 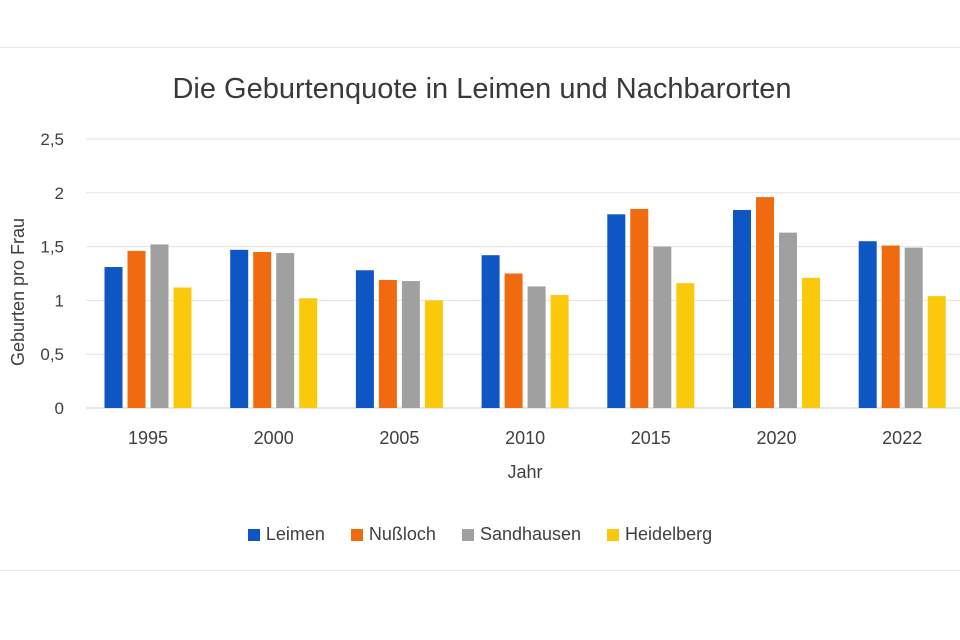 What do you see at coordinates (402, 534) in the screenshot?
I see `legend-label: Nußloch` at bounding box center [402, 534].